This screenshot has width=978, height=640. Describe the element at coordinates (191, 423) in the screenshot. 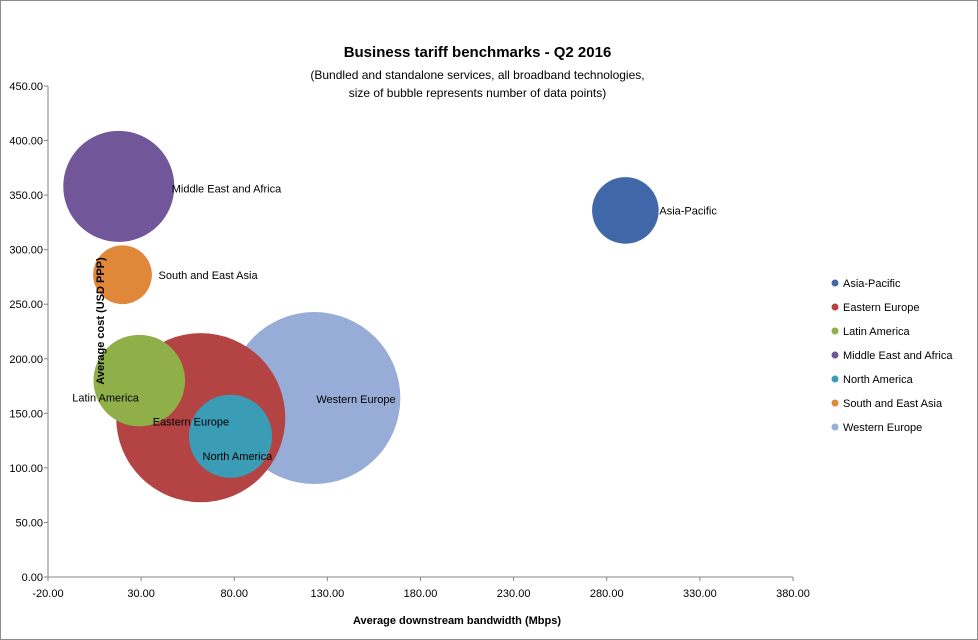

I see `data-label-eastern-europe: Eastern Europe` at that location.